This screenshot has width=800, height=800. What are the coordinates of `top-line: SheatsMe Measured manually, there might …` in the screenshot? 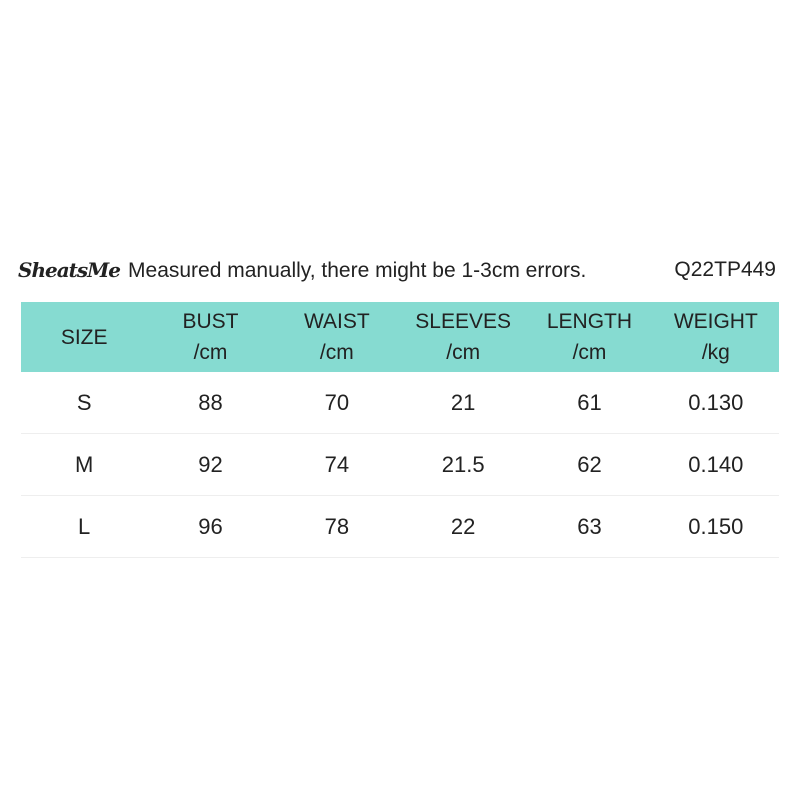 It's located at (302, 270).